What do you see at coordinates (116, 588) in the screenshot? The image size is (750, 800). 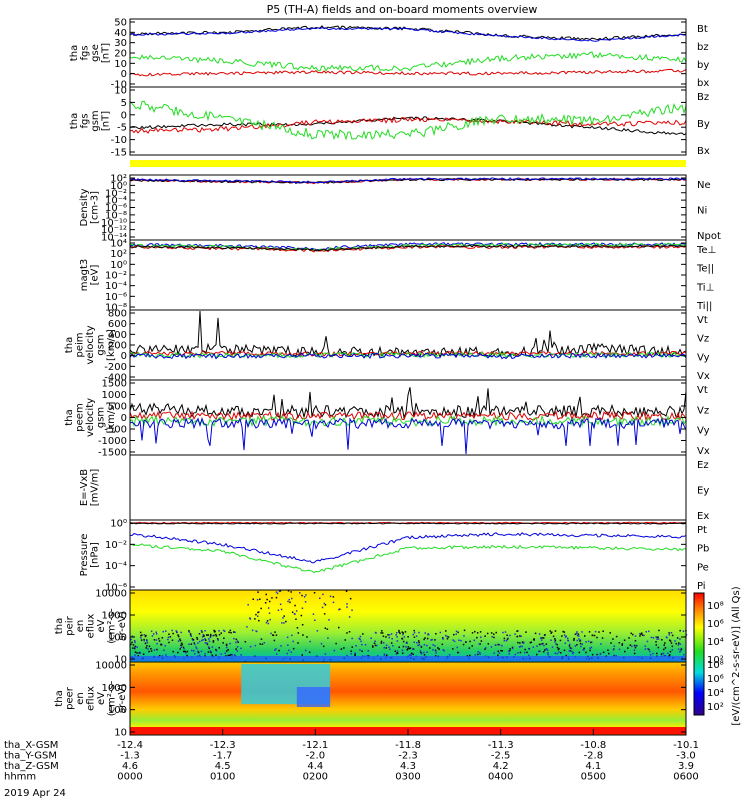 I see `ytick-label: 10⁻⁶` at bounding box center [116, 588].